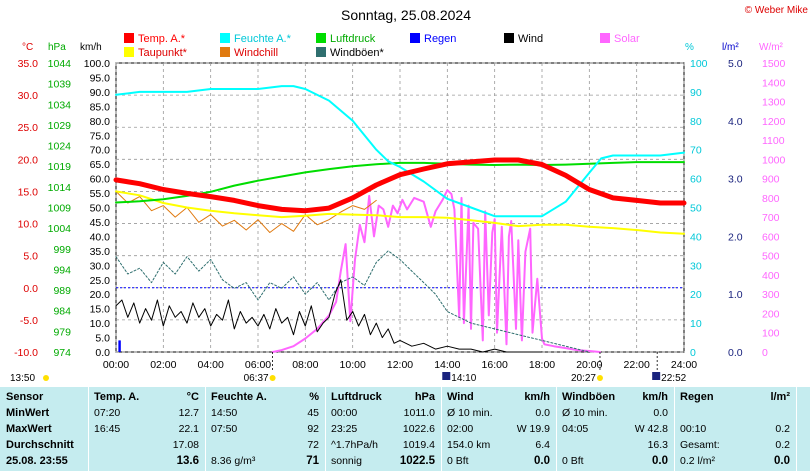 Image resolution: width=810 pixels, height=471 pixels. What do you see at coordinates (470, 413) in the screenshot?
I see `stats-wind-row-left: Ø 10 min.` at bounding box center [470, 413].